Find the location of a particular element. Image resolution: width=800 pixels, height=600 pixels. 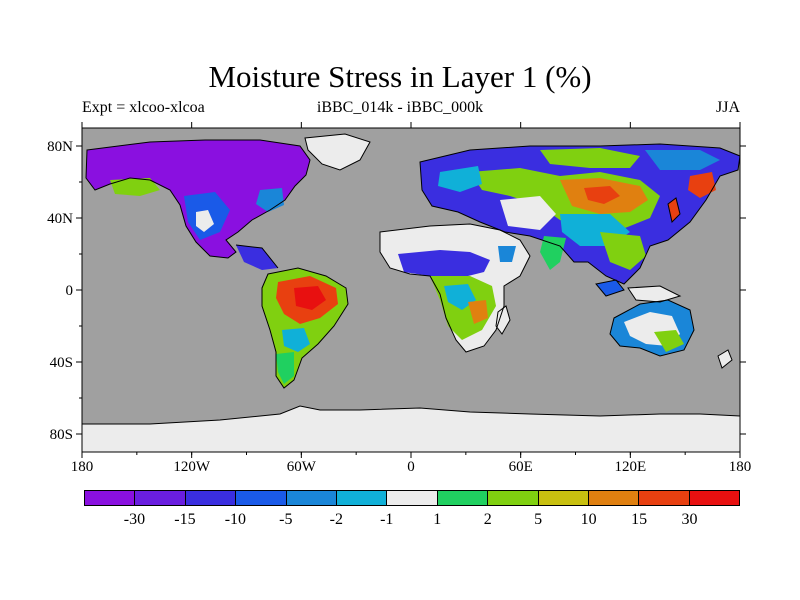

colorbar is located at coordinates (412, 498).